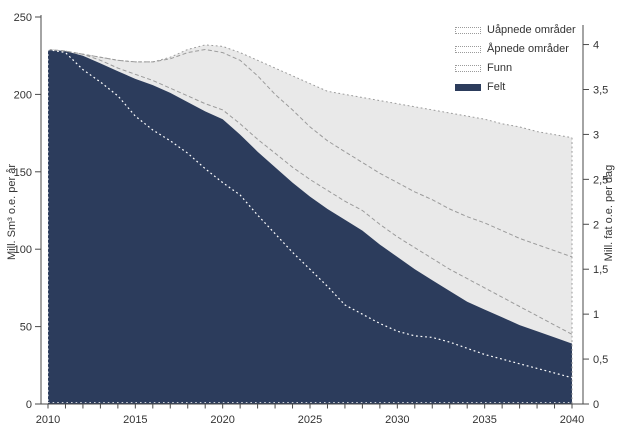 The height and width of the screenshot is (445, 620). Describe the element at coordinates (600, 180) in the screenshot. I see `right-axis-tick-label: 2,5` at that location.